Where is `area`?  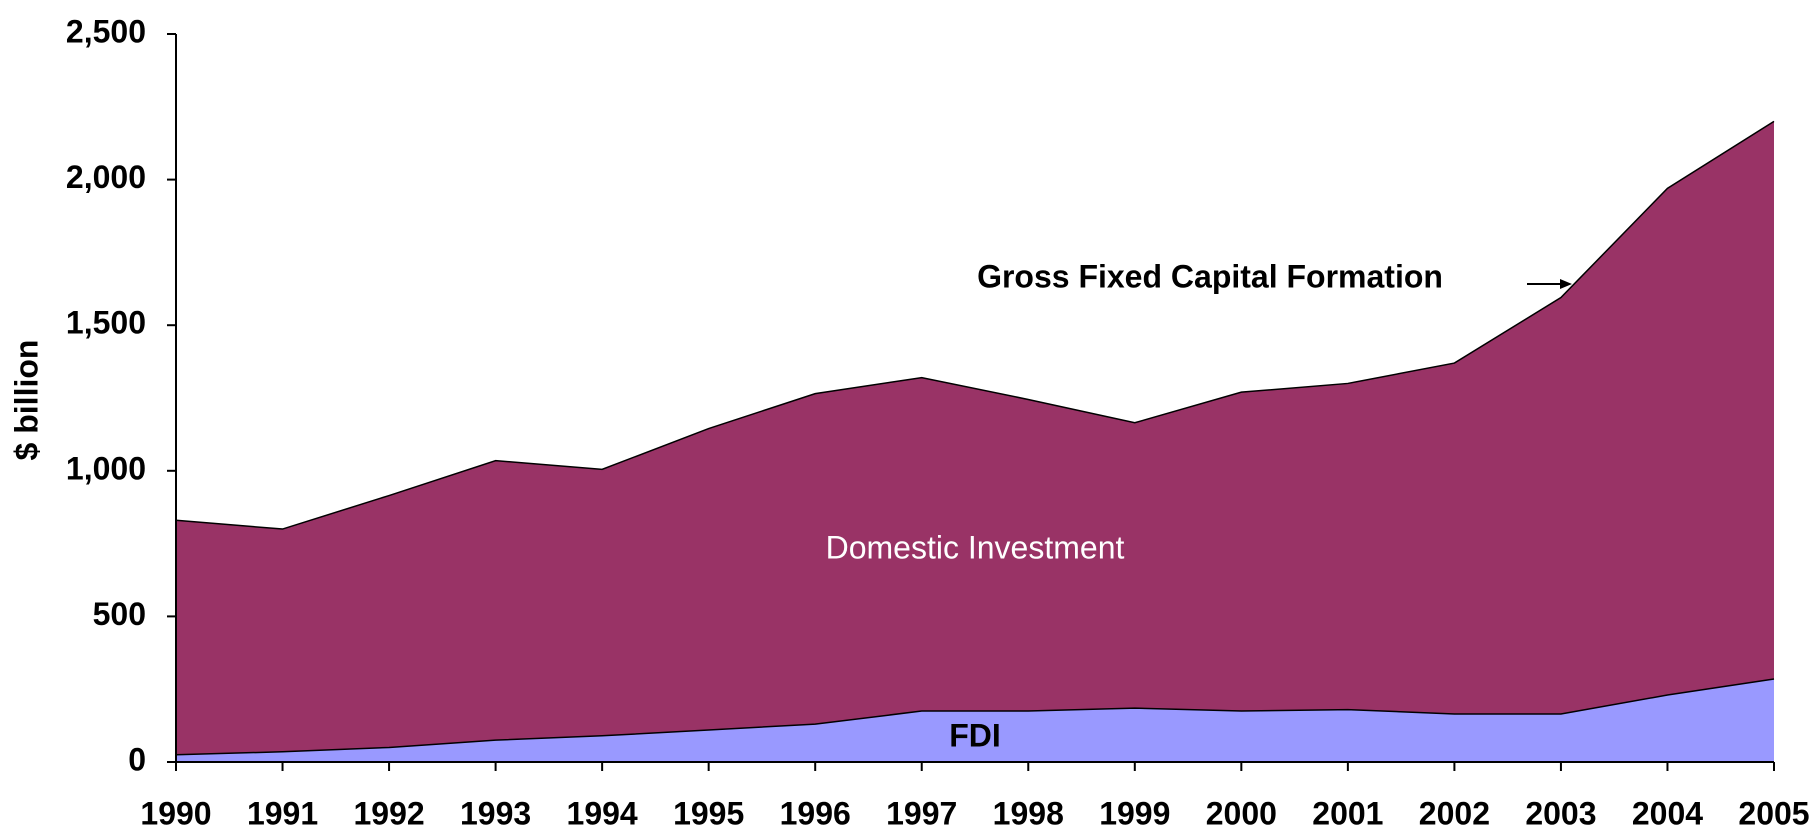
area is located at coordinates (975, 720).